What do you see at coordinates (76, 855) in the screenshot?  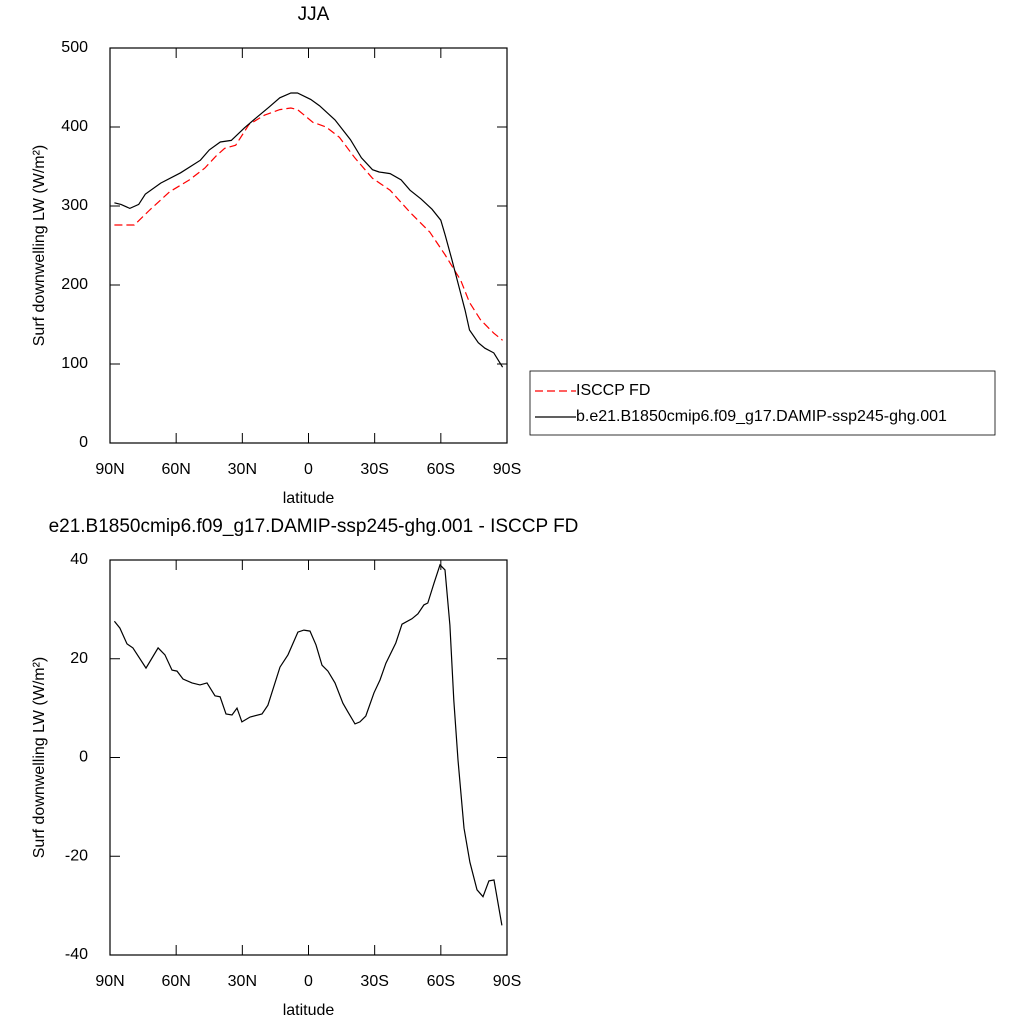 I see `y-tick-label: -20` at bounding box center [76, 855].